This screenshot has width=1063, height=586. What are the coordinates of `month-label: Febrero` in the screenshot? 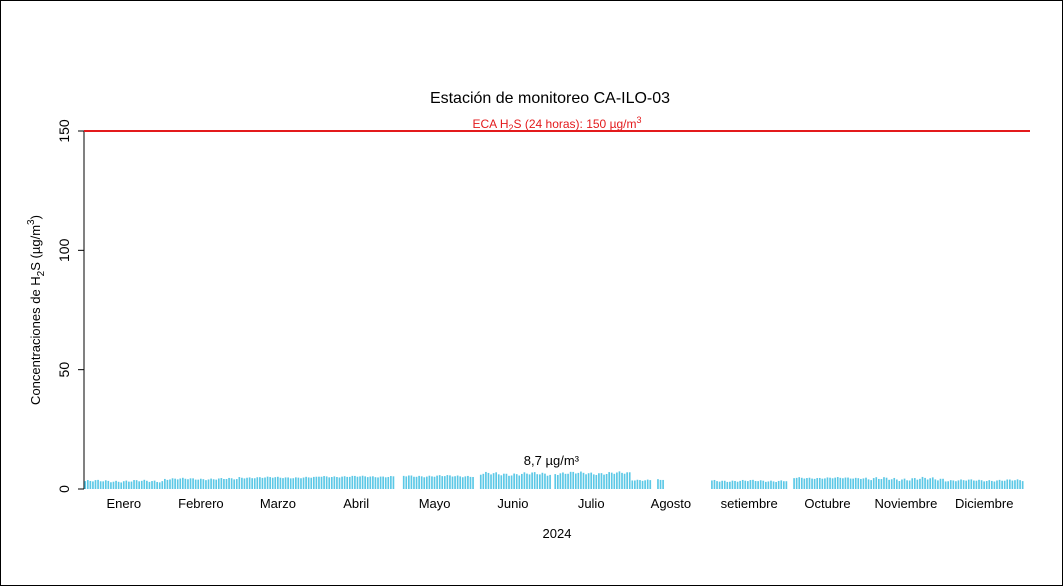 It's located at (201, 503).